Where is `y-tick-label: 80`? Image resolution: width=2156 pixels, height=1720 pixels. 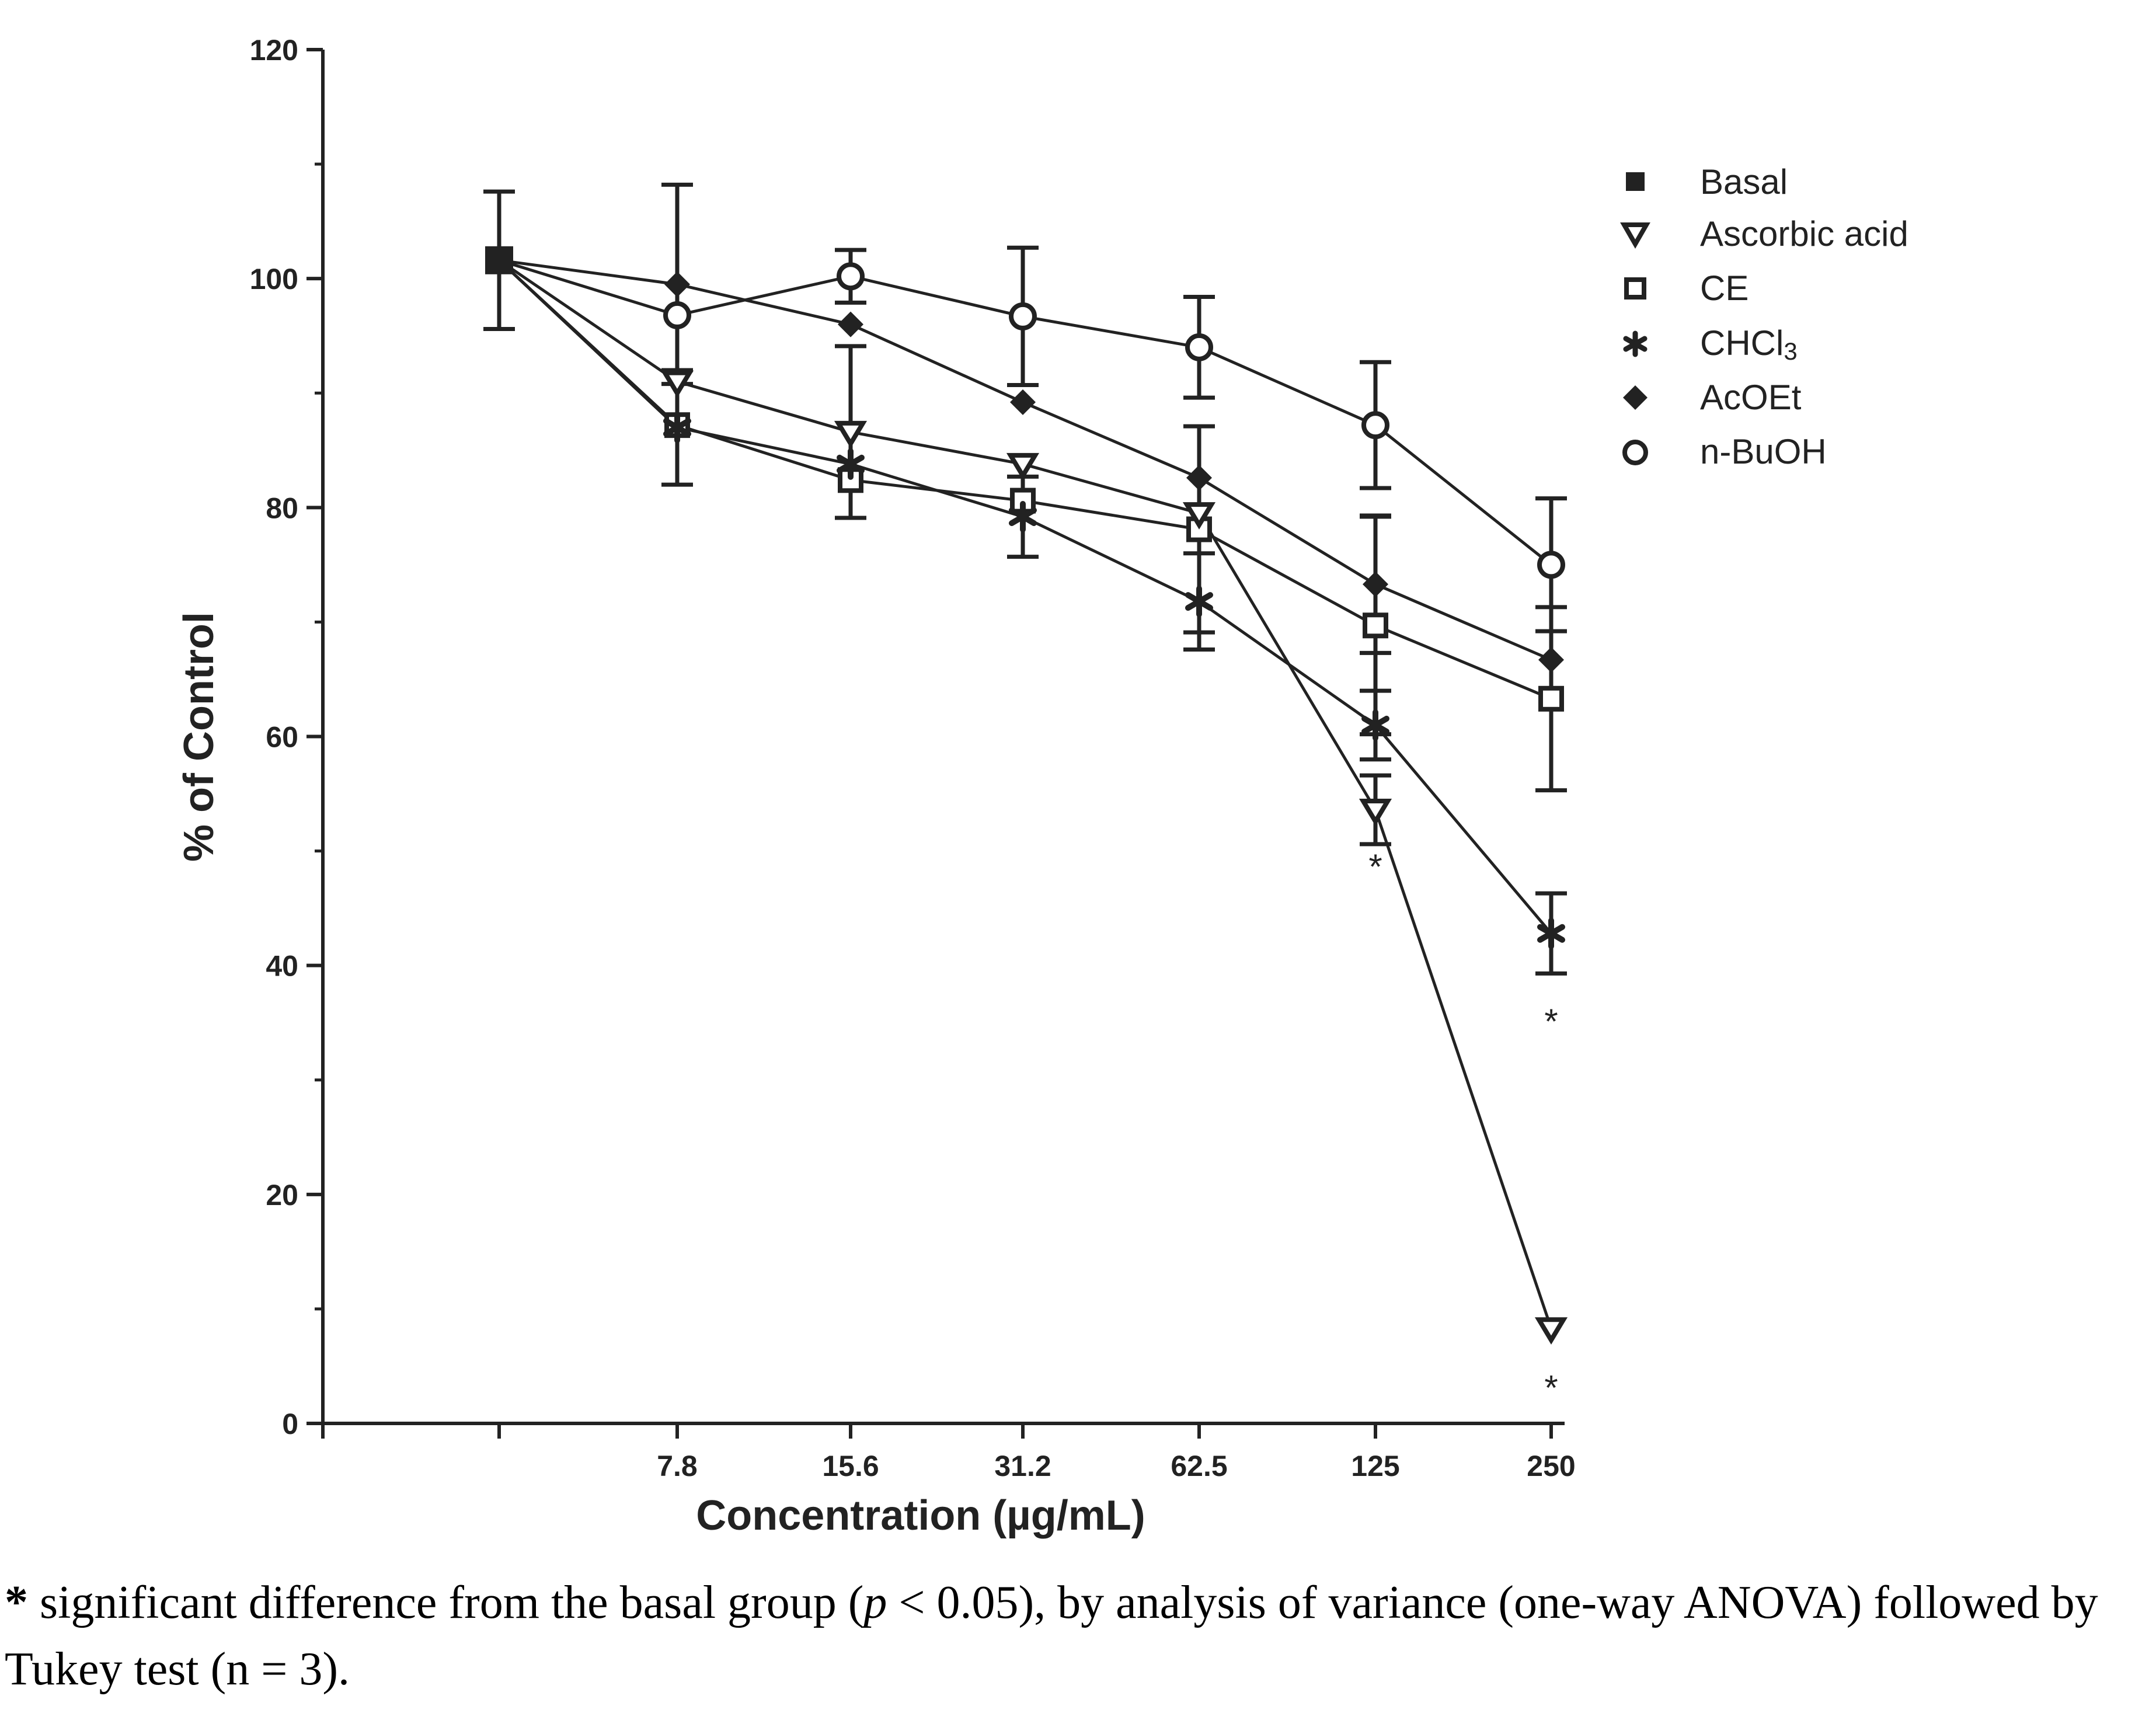
y-tick-label: 80 is located at coordinates (282, 508).